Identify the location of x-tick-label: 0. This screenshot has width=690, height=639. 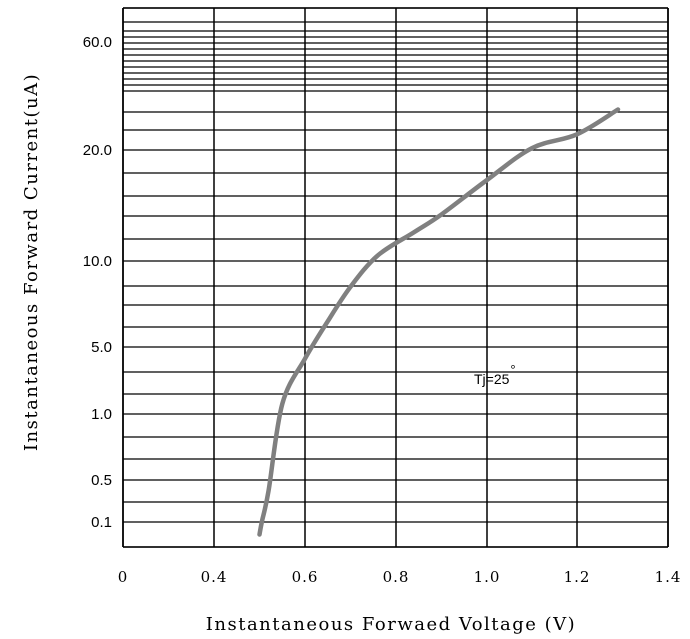
(123, 577).